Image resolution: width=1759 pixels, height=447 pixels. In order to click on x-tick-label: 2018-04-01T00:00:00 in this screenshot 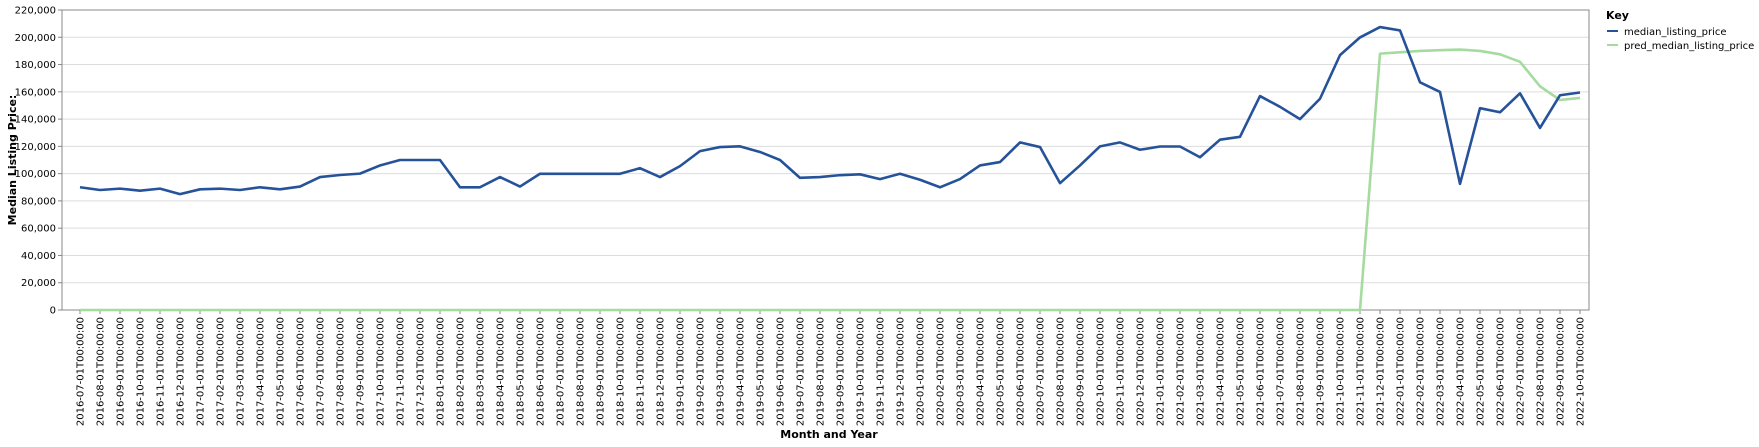, I will do `click(501, 371)`.